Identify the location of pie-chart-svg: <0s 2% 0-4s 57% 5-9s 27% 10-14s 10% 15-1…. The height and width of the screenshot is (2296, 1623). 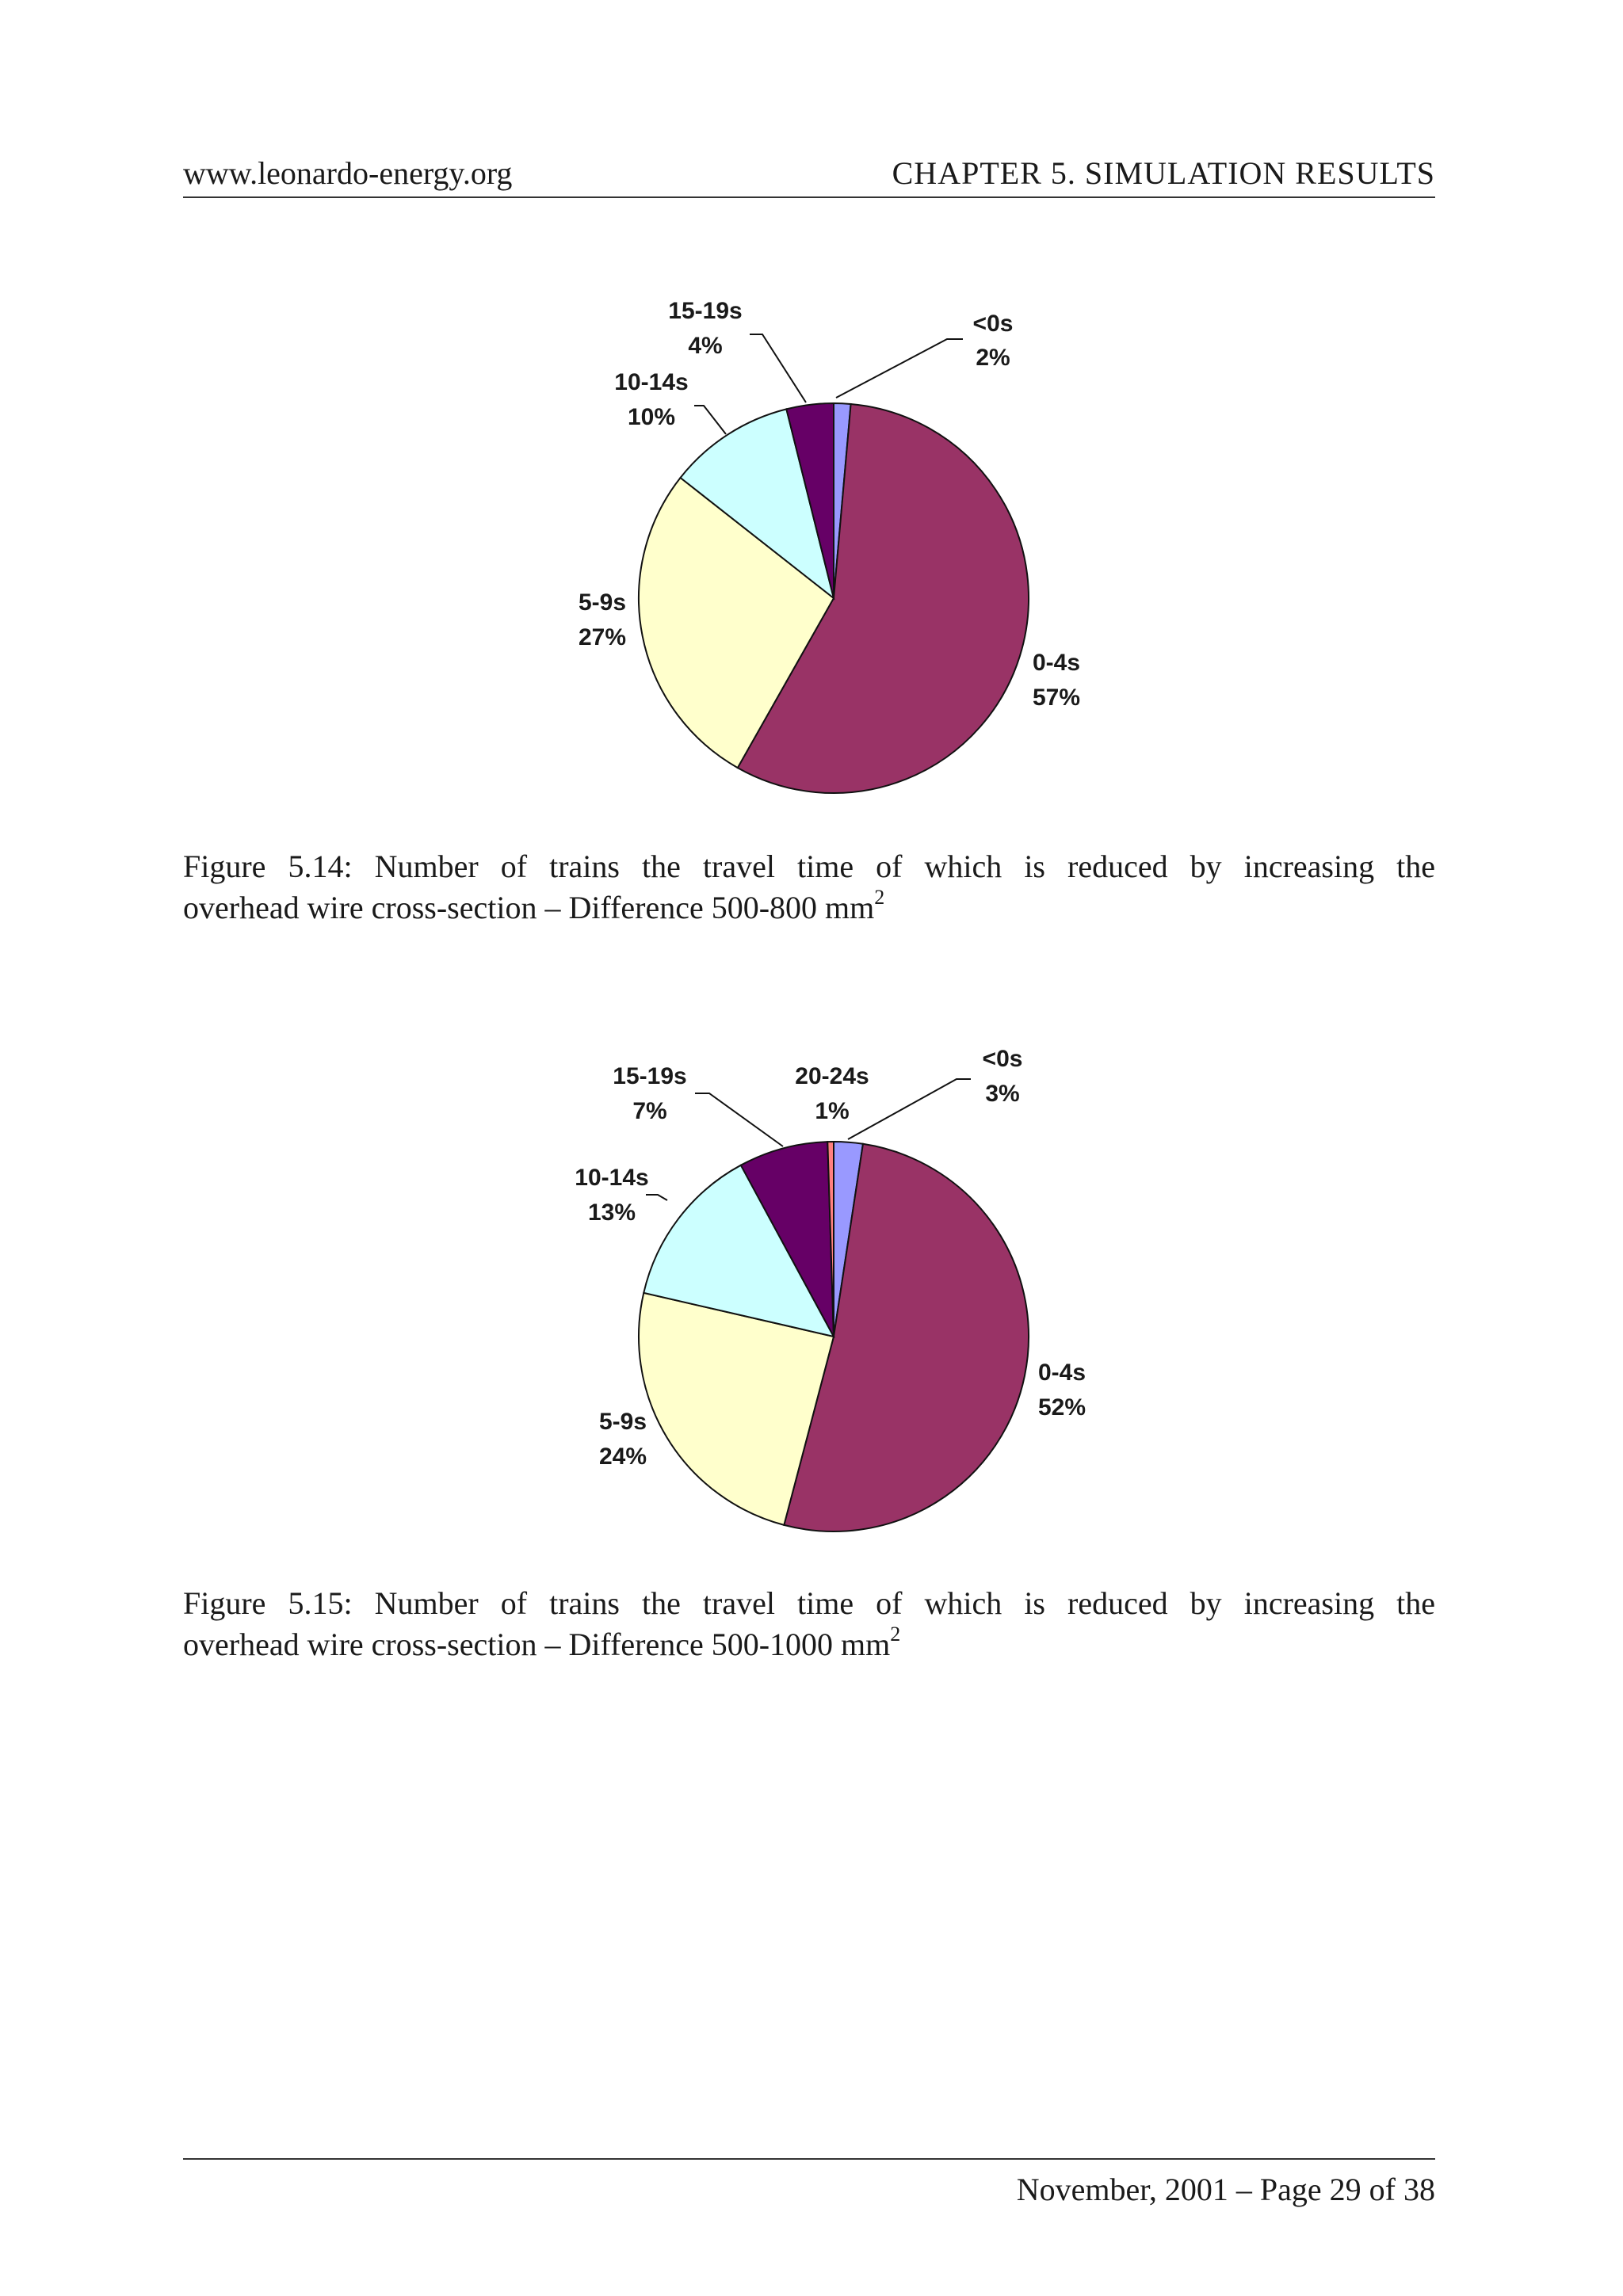
(829, 546).